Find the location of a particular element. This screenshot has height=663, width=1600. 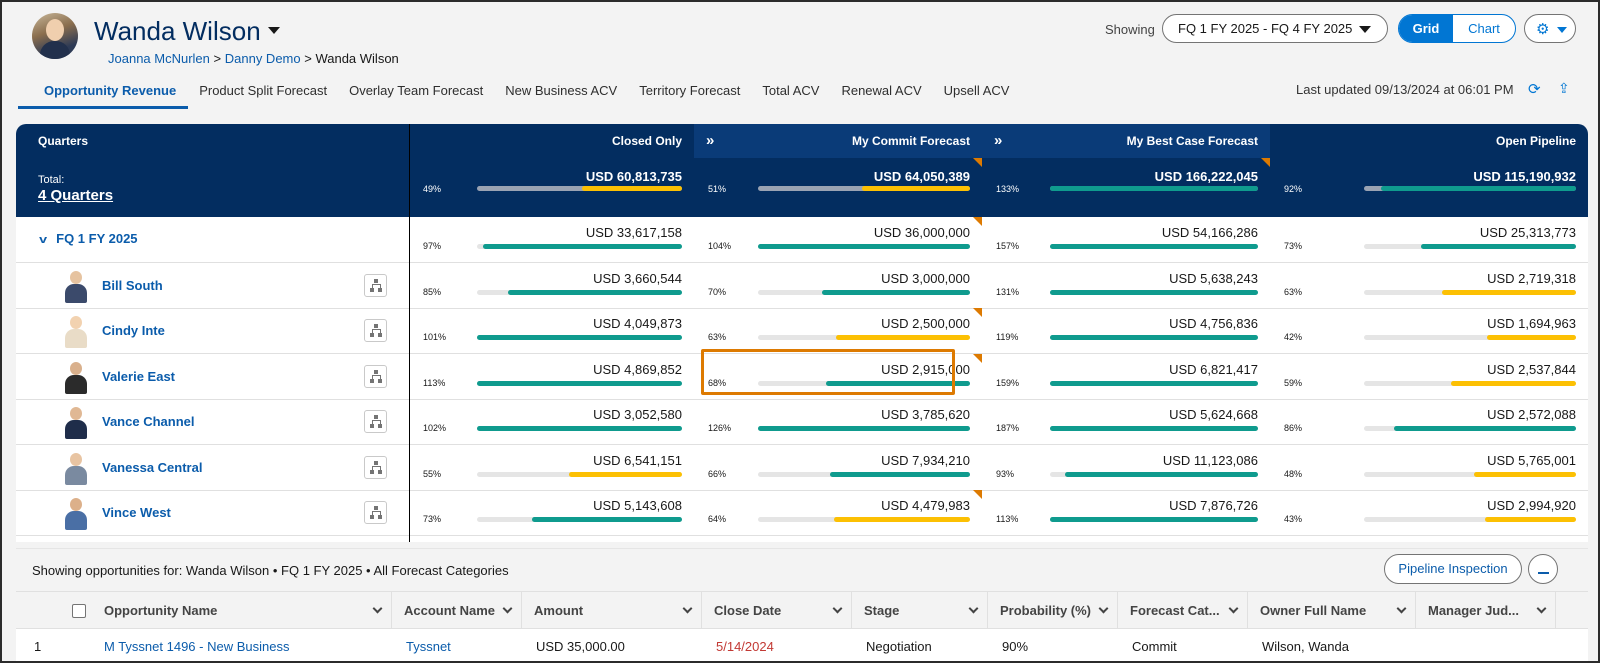

forecast-cell: USD 5,638,243 131% is located at coordinates (1126, 286).